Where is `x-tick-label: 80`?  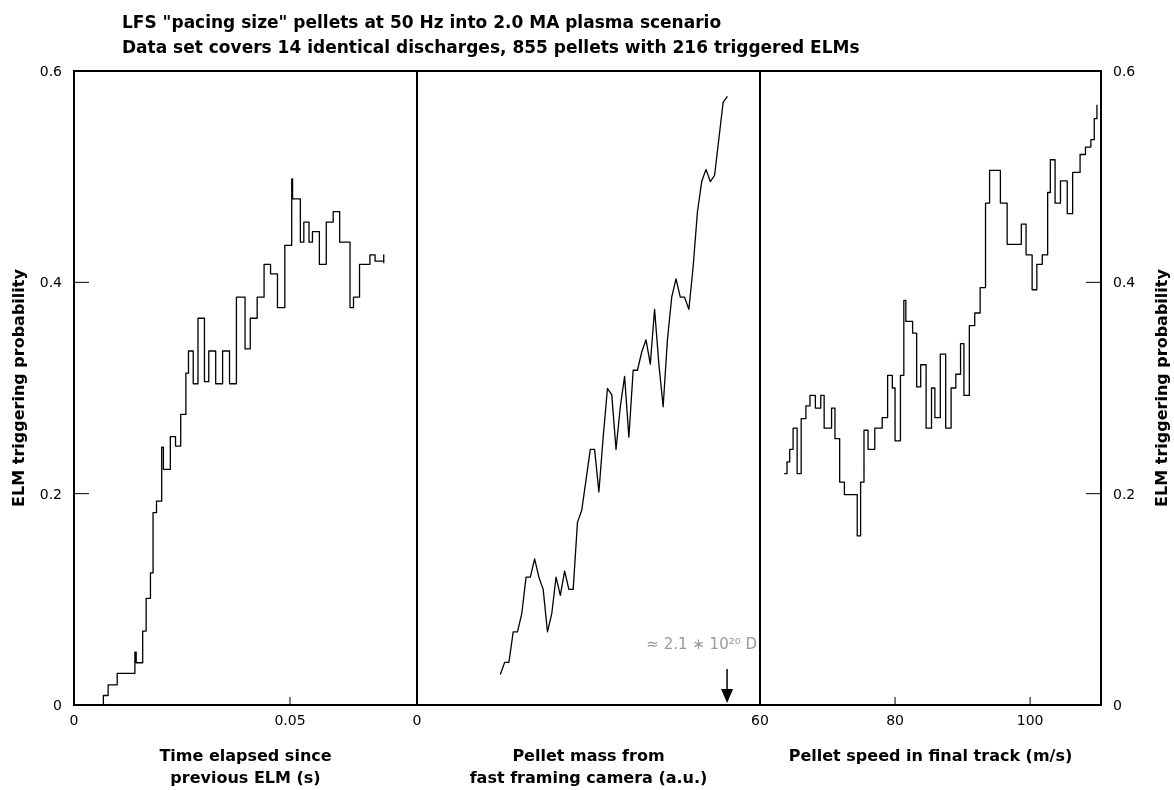 x-tick-label: 80 is located at coordinates (895, 720).